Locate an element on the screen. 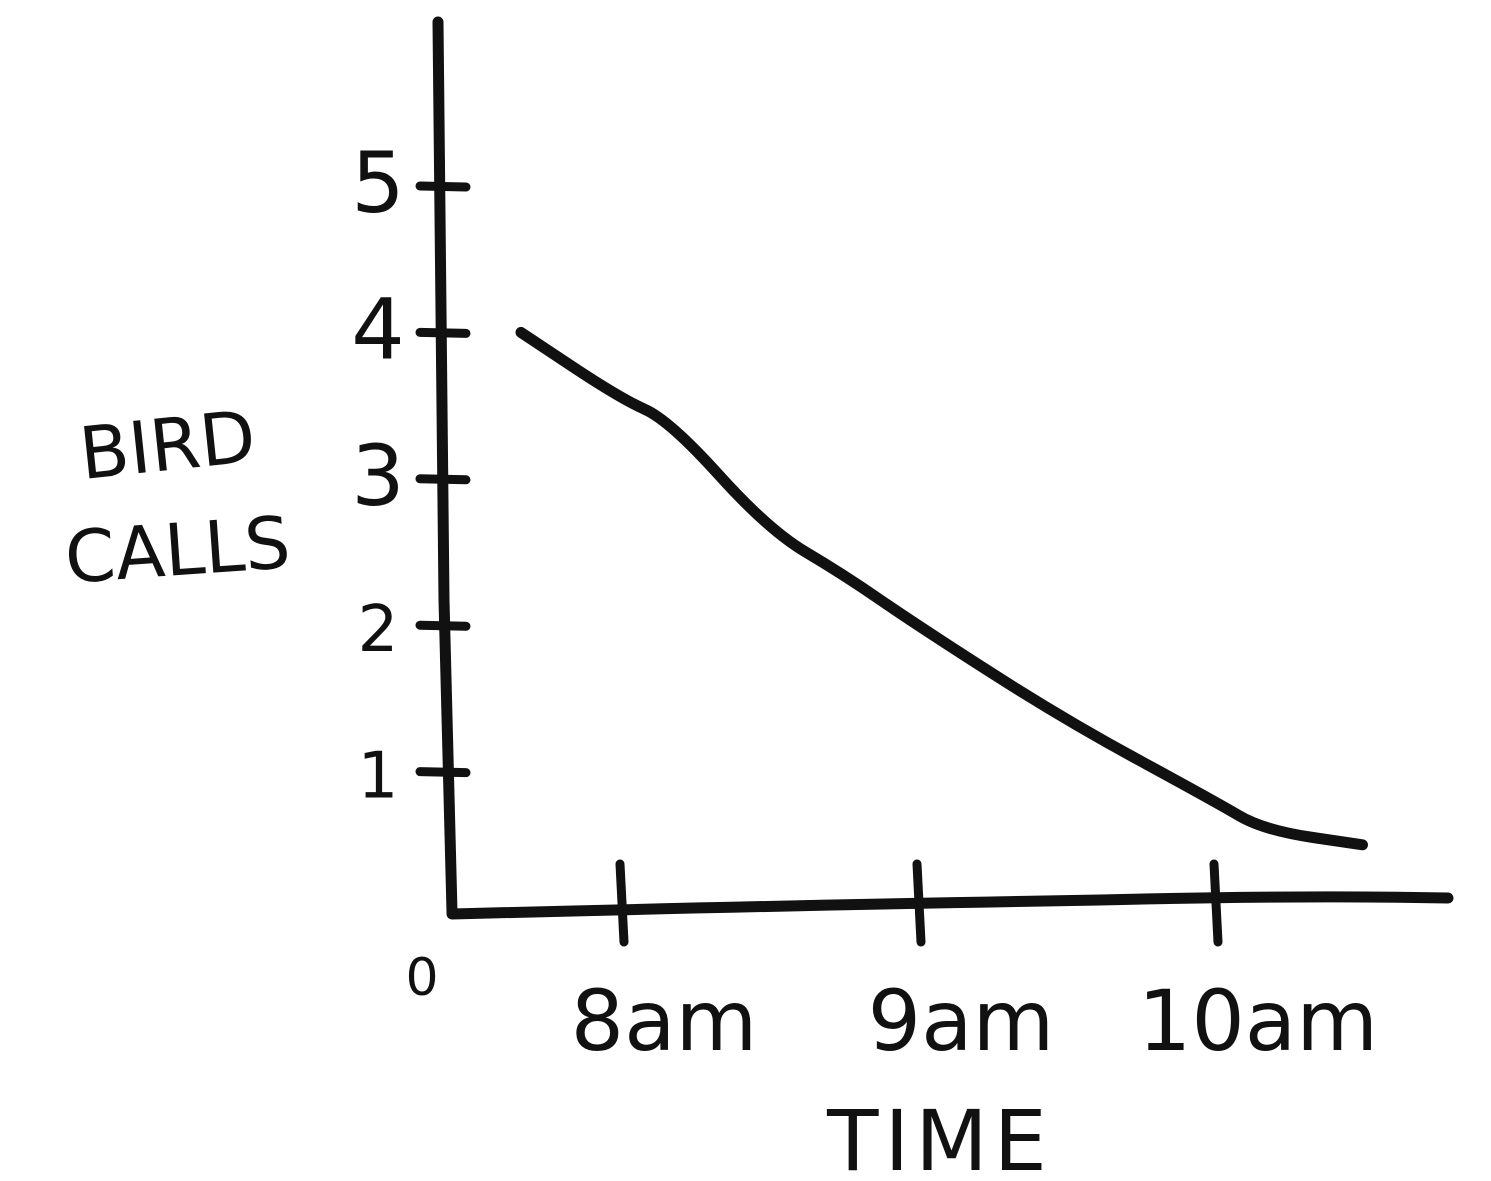 The height and width of the screenshot is (1181, 1491). x-tick-label: 9am is located at coordinates (961, 1021).